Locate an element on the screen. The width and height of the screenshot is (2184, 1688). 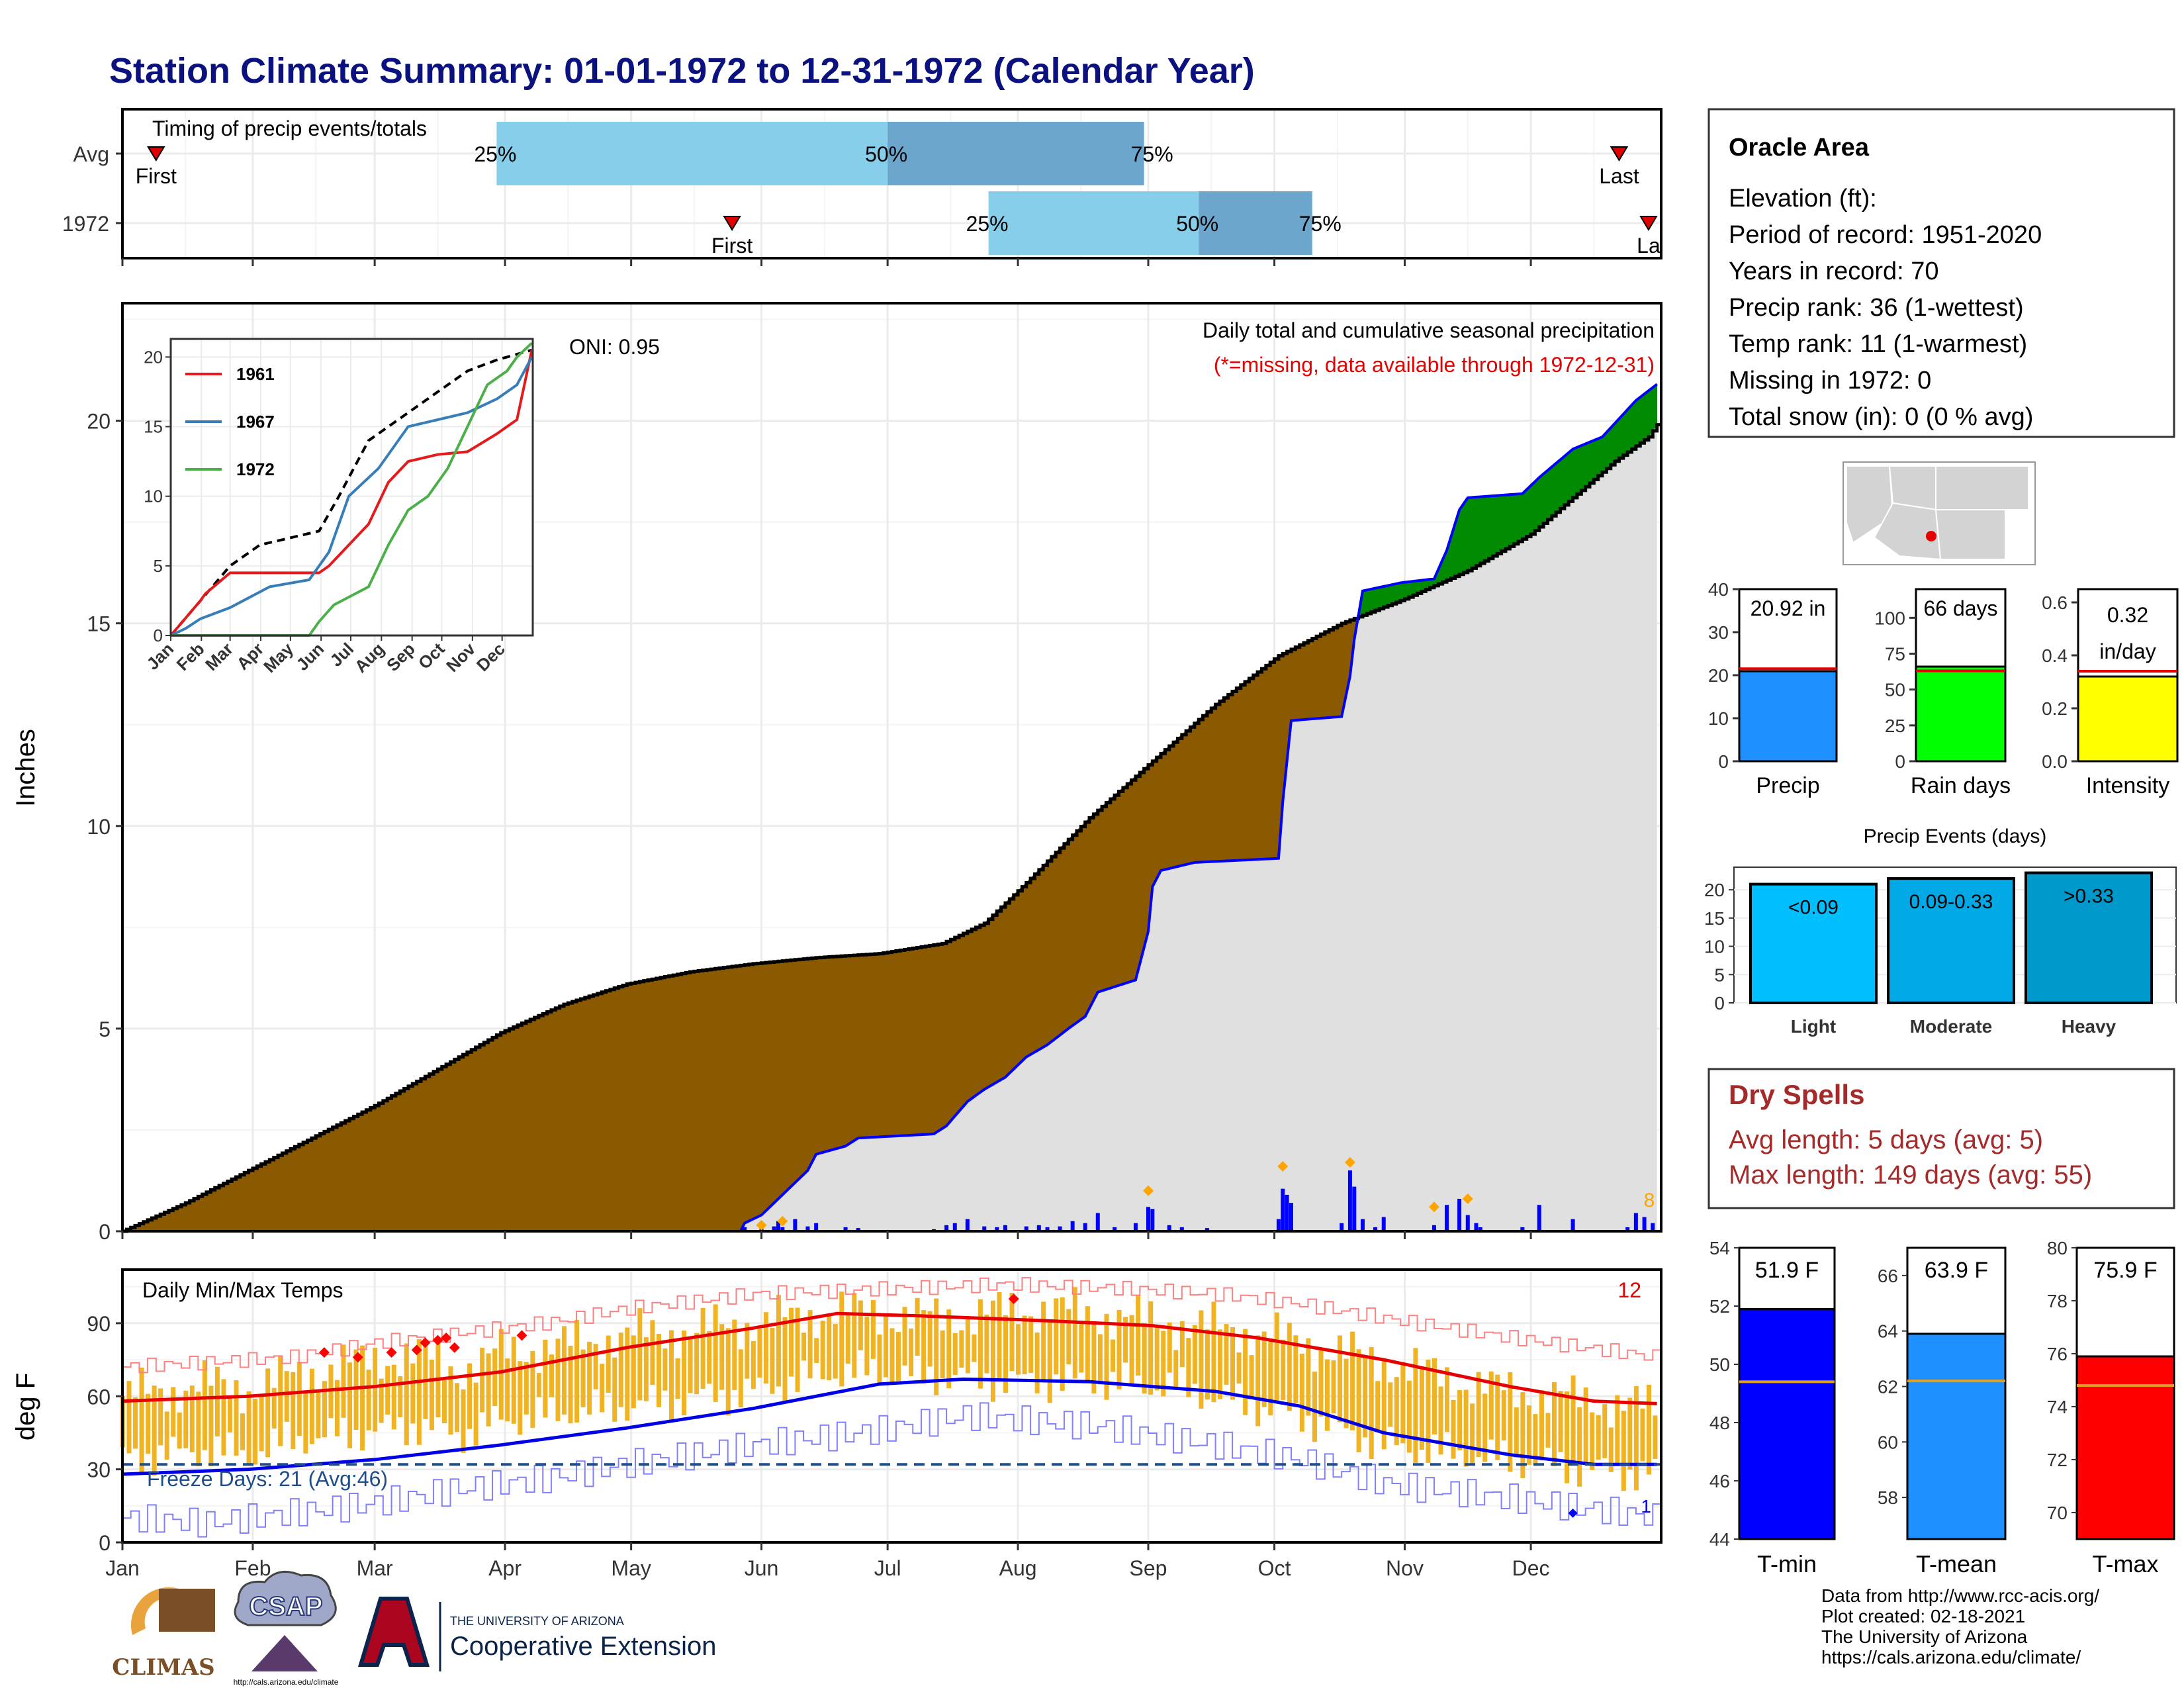
mini-bar-tick: 0 is located at coordinates (1723, 761).